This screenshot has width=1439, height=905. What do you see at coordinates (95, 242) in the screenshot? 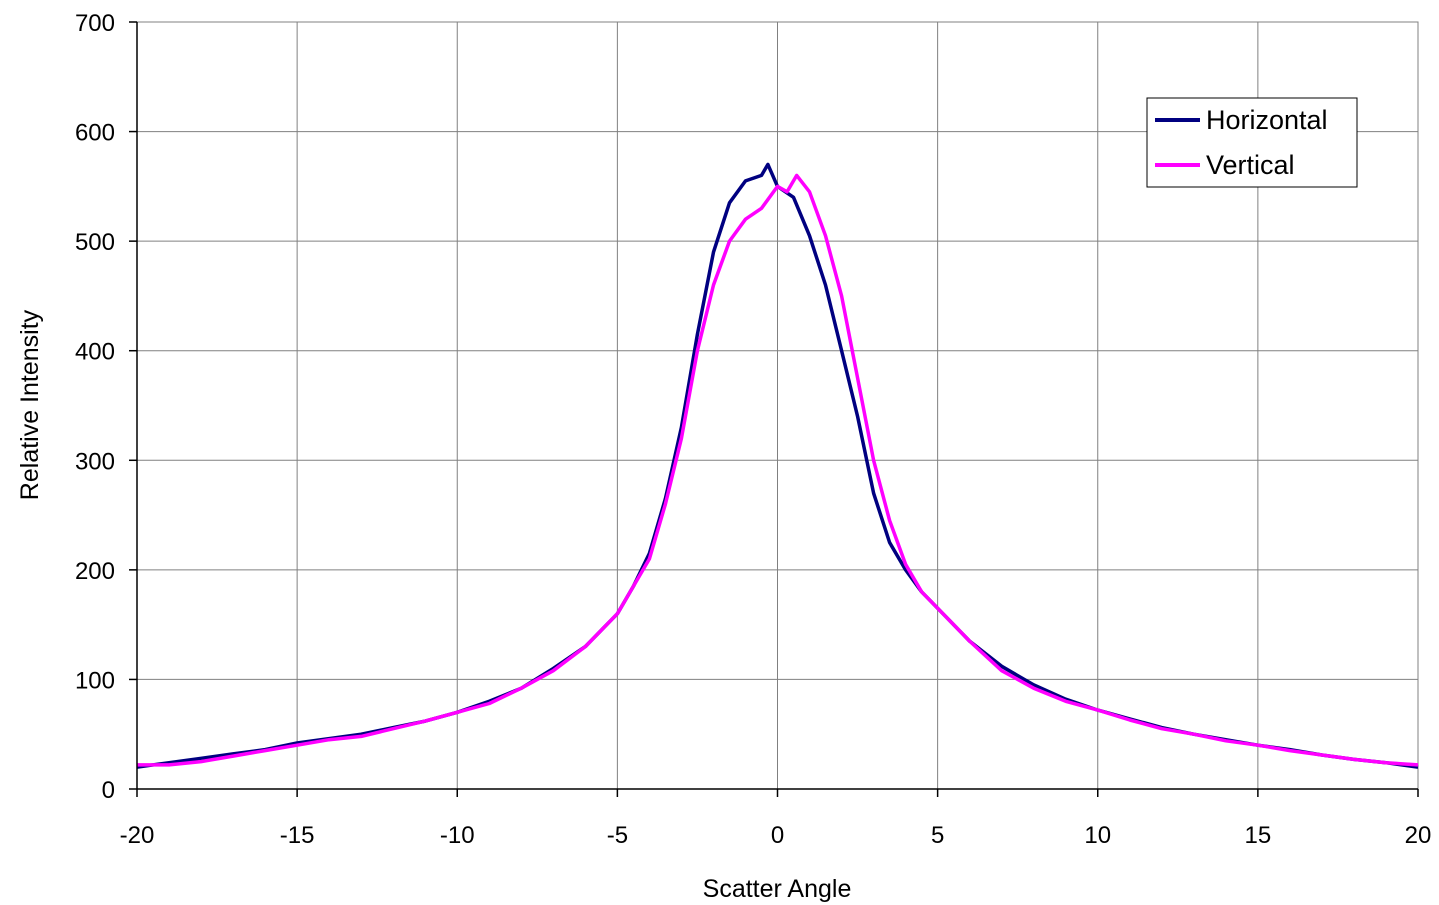
I see `y-tick-label: 500` at bounding box center [95, 242].